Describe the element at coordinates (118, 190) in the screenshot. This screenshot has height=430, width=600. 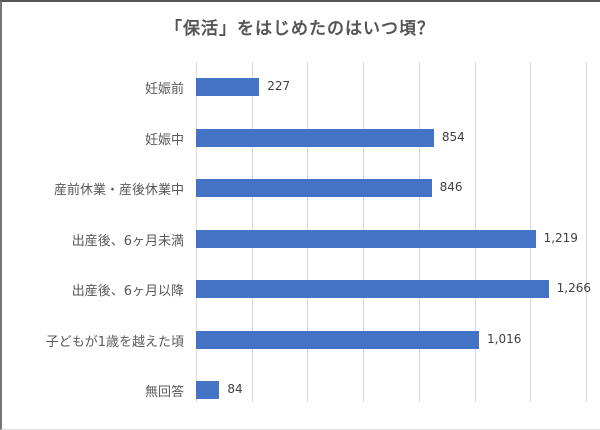
I see `category-label: 産前休業・産後休業中` at that location.